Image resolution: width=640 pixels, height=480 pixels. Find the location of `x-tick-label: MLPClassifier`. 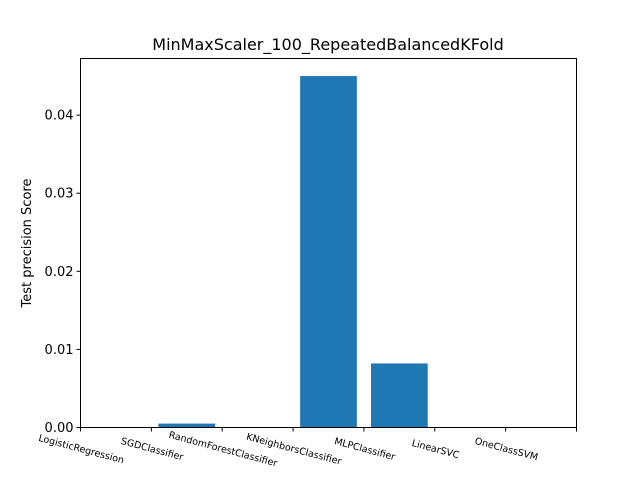

x-tick-label: MLPClassifier is located at coordinates (364, 449).